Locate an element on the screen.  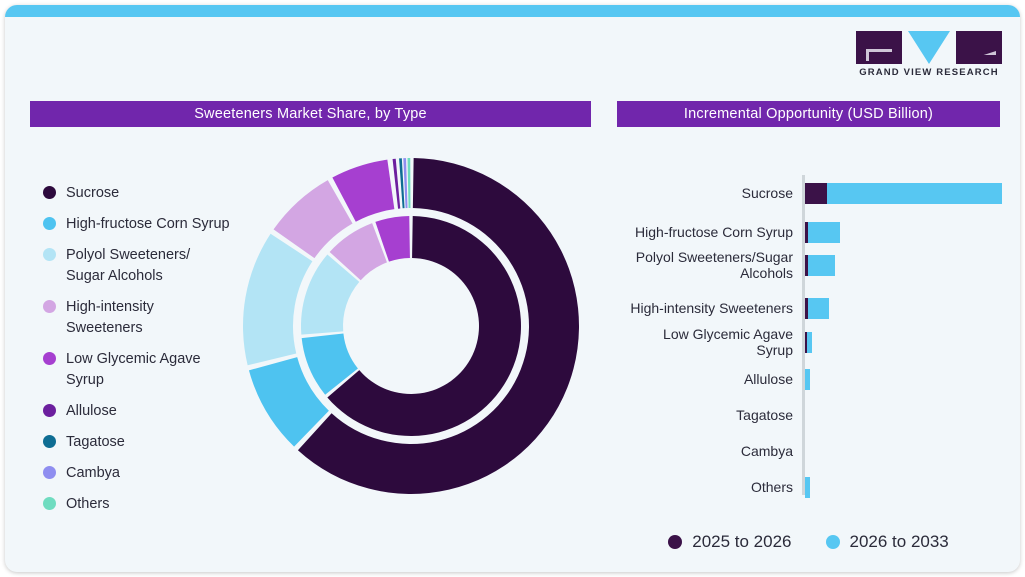
legend-item: Cambya is located at coordinates (150, 473).